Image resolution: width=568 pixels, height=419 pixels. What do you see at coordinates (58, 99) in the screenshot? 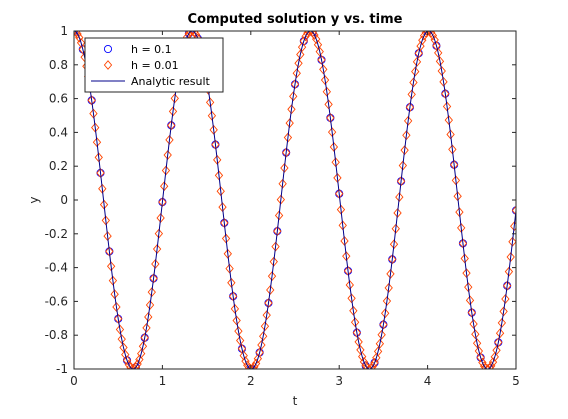
I see `y-tick-label: 0.6` at bounding box center [58, 99].